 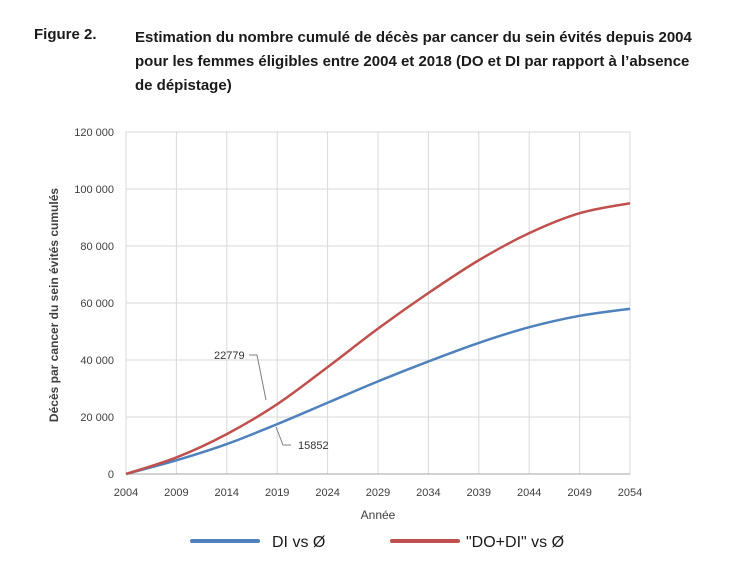 What do you see at coordinates (229, 356) in the screenshot?
I see `annotation-label: 22779` at bounding box center [229, 356].